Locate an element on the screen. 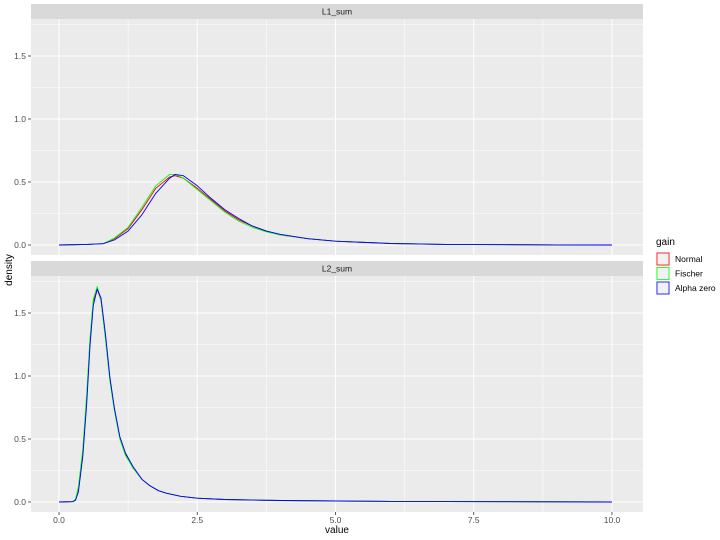 The height and width of the screenshot is (540, 720). facet-strip-label: L2_sum is located at coordinates (337, 269).